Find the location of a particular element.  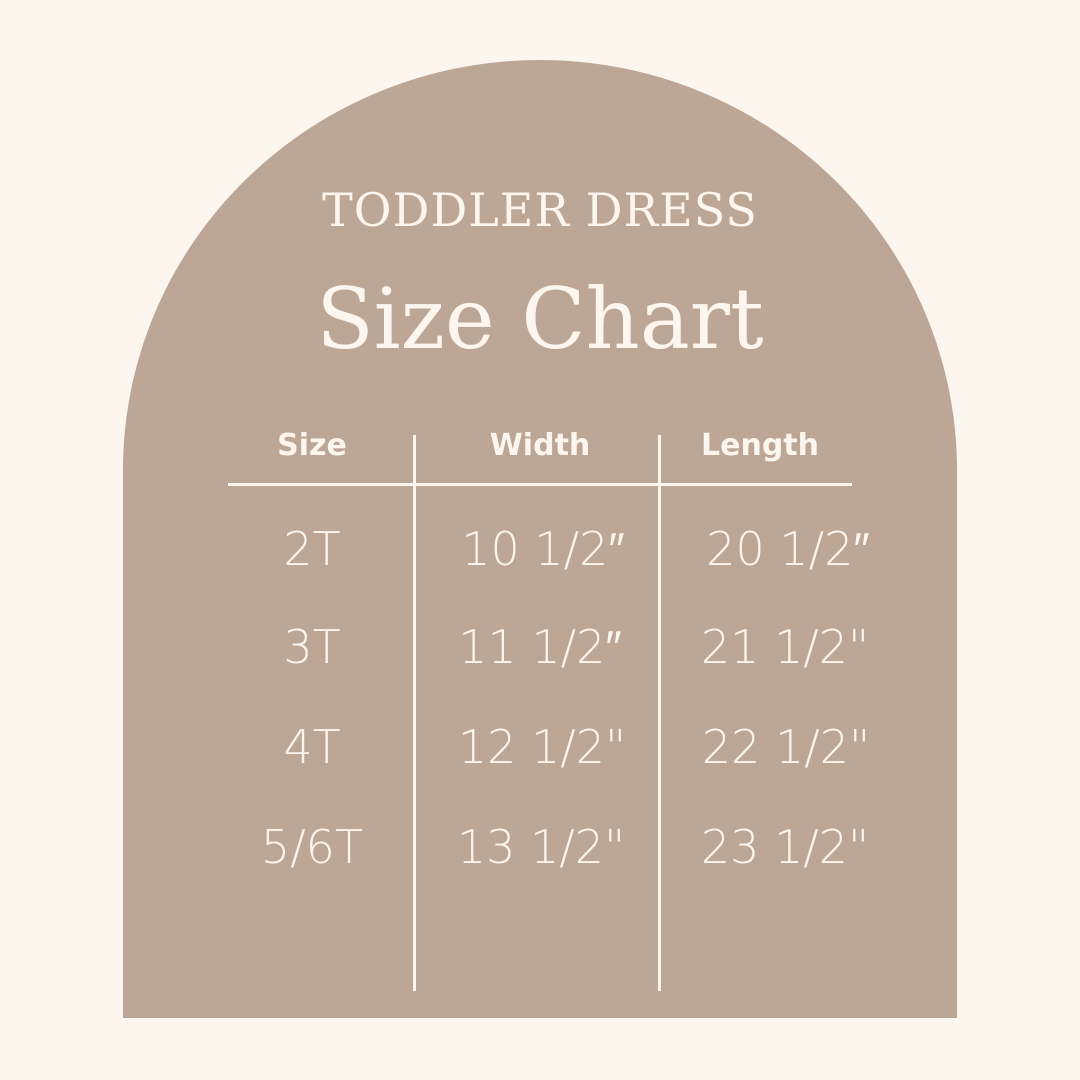

header-divider is located at coordinates (540, 484).